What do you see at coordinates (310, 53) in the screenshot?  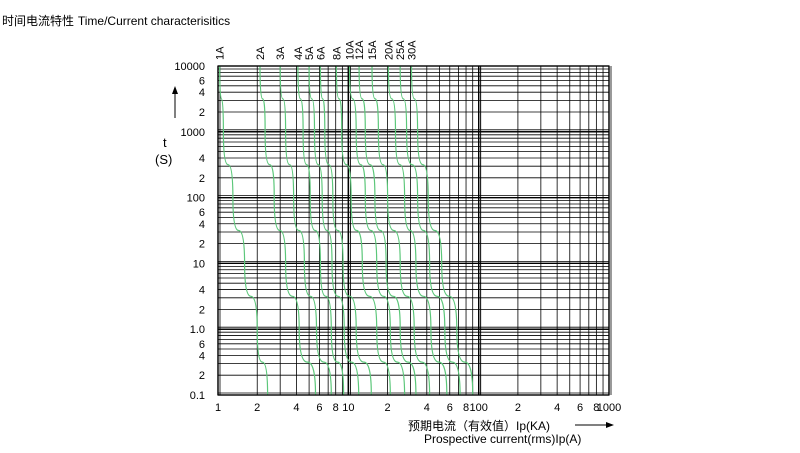 I see `series-label: 5A` at bounding box center [310, 53].